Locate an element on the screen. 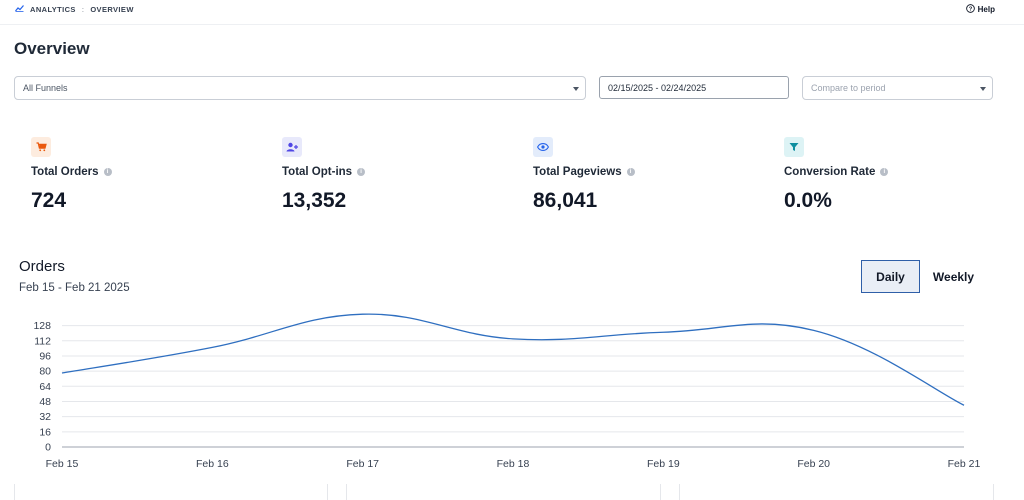 This screenshot has width=1024, height=500. stat-label: Conversion Rate is located at coordinates (830, 172).